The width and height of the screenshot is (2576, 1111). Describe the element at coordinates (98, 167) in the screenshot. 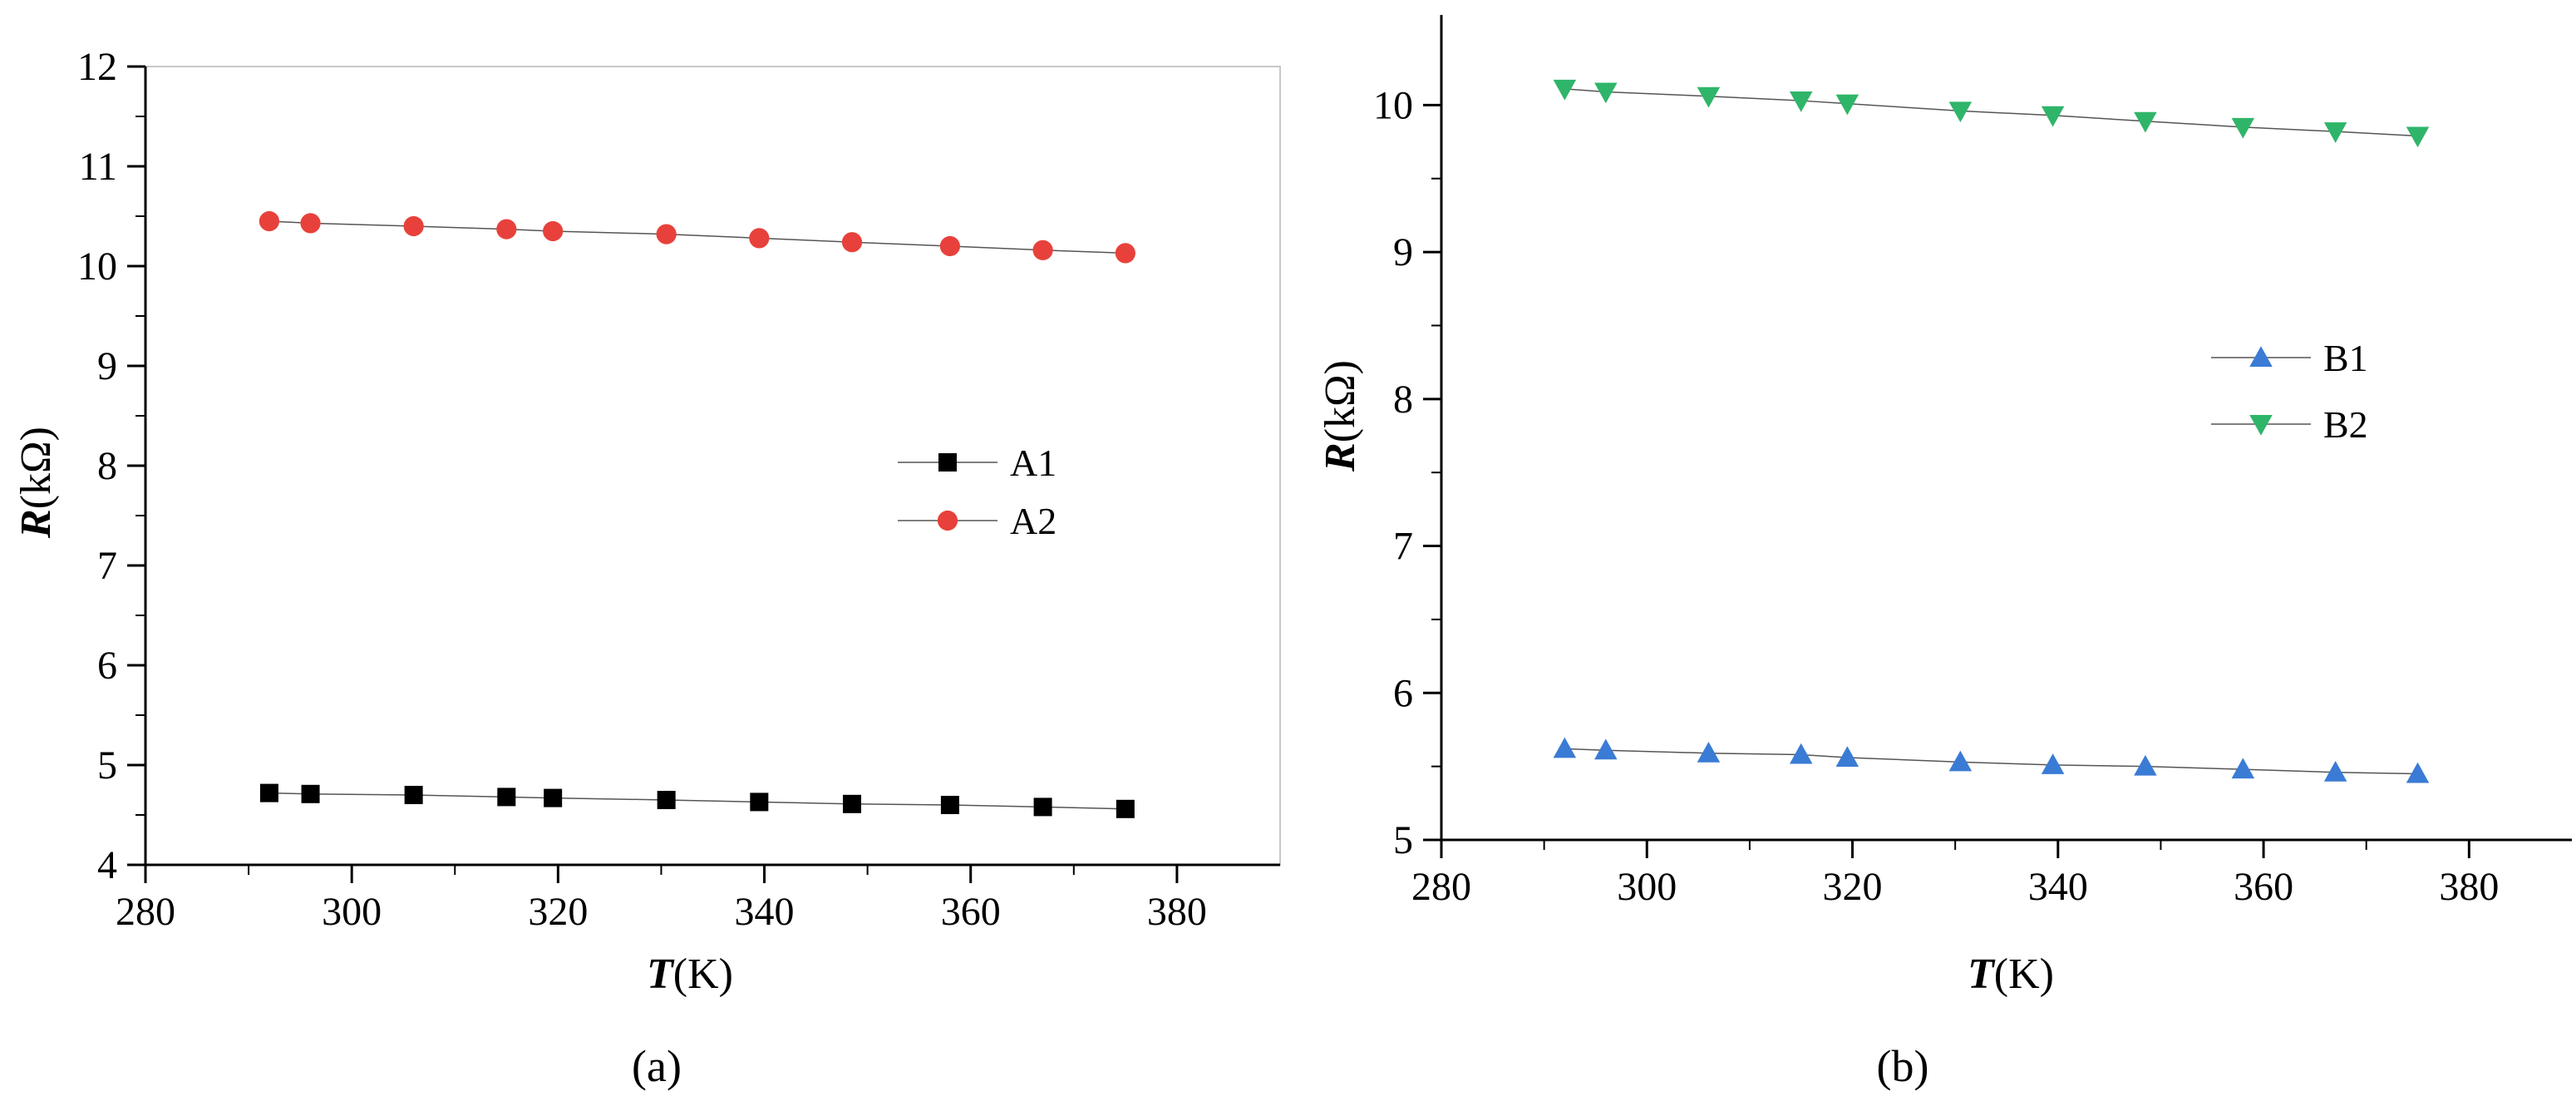

I see `chart-a-y-tick-label: 11` at that location.